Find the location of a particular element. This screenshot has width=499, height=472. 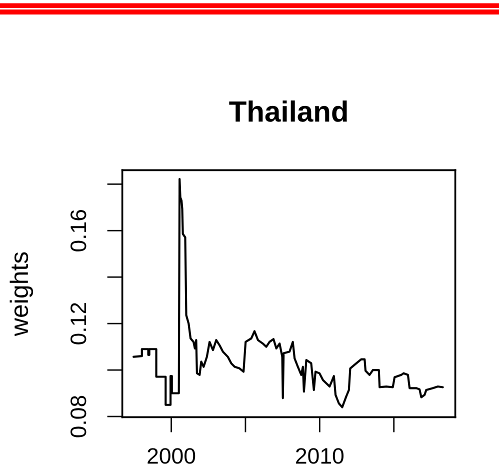

y-tick-label: 0.16 is located at coordinates (78, 231).